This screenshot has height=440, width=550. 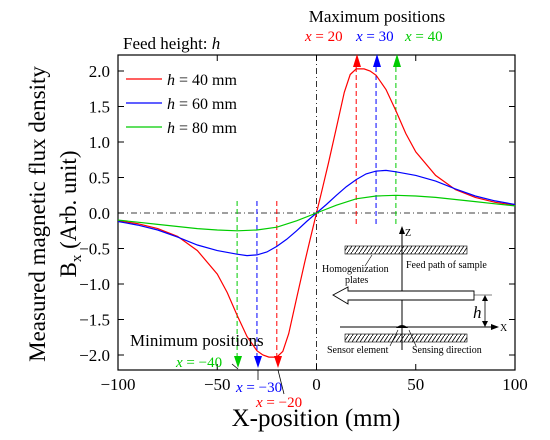 What do you see at coordinates (495, 327) in the screenshot?
I see `x-axis-arrowhead` at bounding box center [495, 327].